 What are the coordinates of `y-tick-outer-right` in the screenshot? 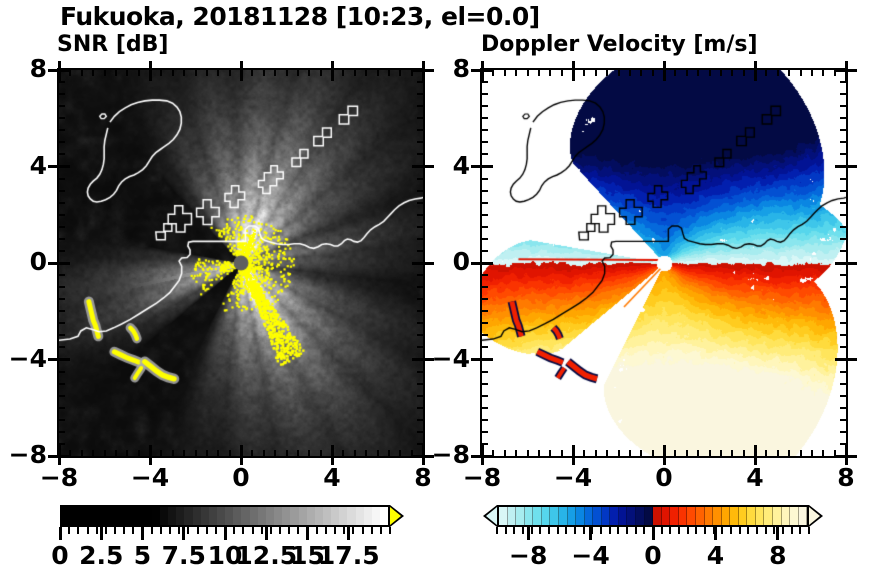 It's located at (852, 359).